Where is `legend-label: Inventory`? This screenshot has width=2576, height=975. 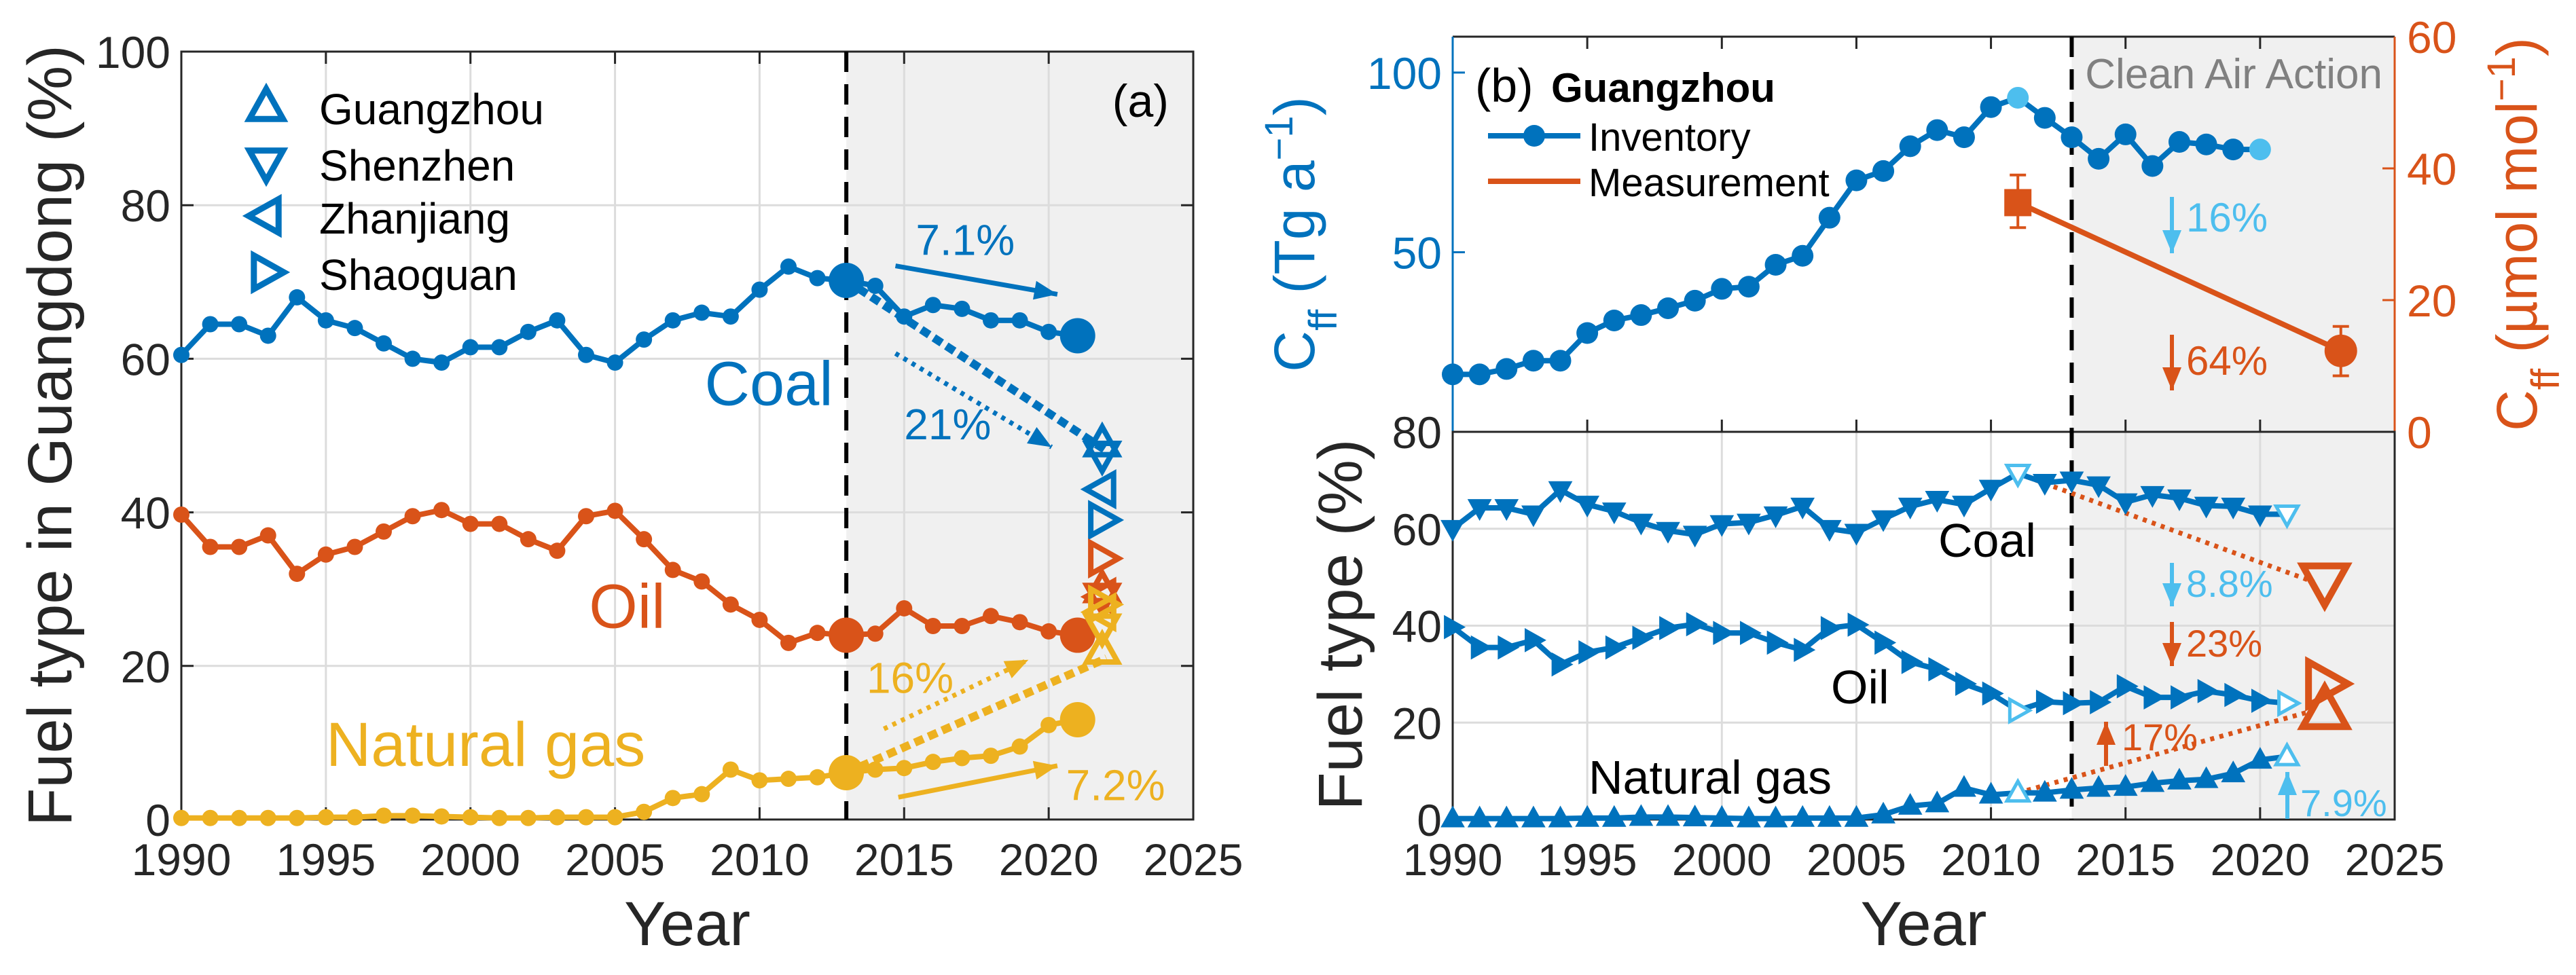 legend-label: Inventory is located at coordinates (1670, 137).